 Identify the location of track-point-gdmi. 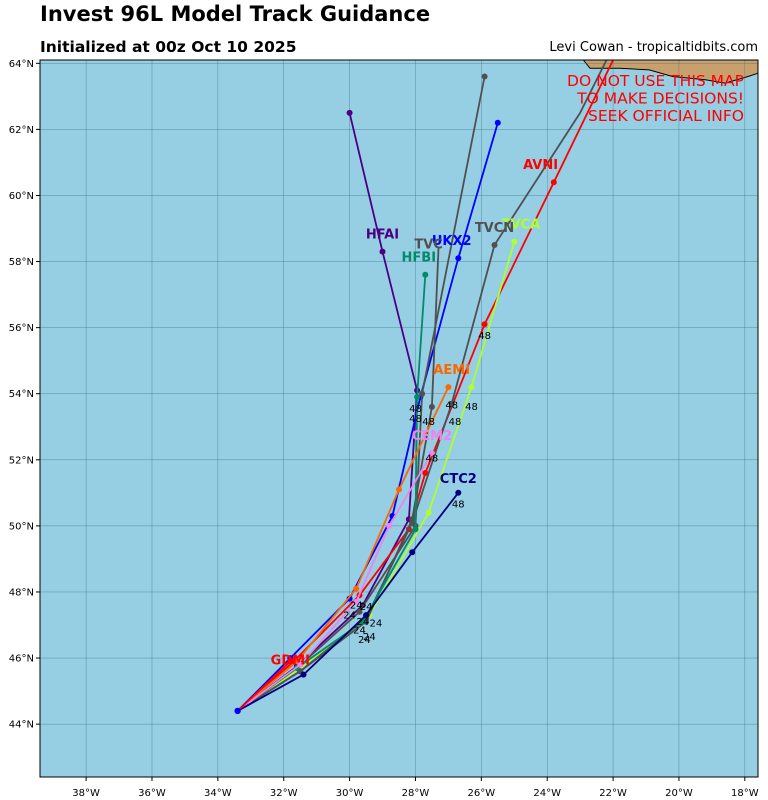
(290, 661).